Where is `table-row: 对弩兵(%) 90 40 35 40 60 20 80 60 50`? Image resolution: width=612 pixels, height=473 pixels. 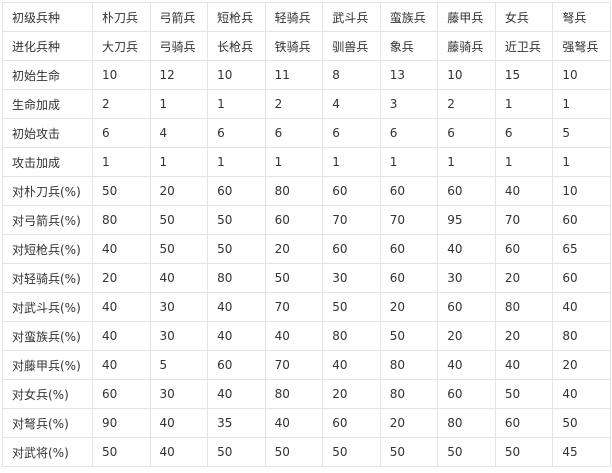
table-row: 对弩兵(%) 90 40 35 40 60 20 80 60 50 is located at coordinates (306, 423).